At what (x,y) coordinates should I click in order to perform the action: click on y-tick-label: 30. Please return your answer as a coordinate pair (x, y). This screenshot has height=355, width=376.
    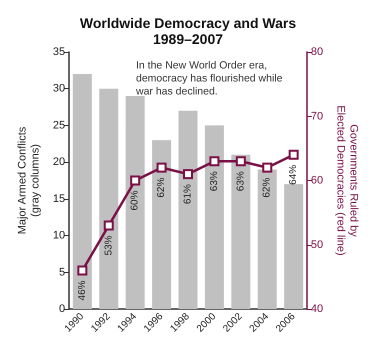
    Looking at the image, I should click on (59, 88).